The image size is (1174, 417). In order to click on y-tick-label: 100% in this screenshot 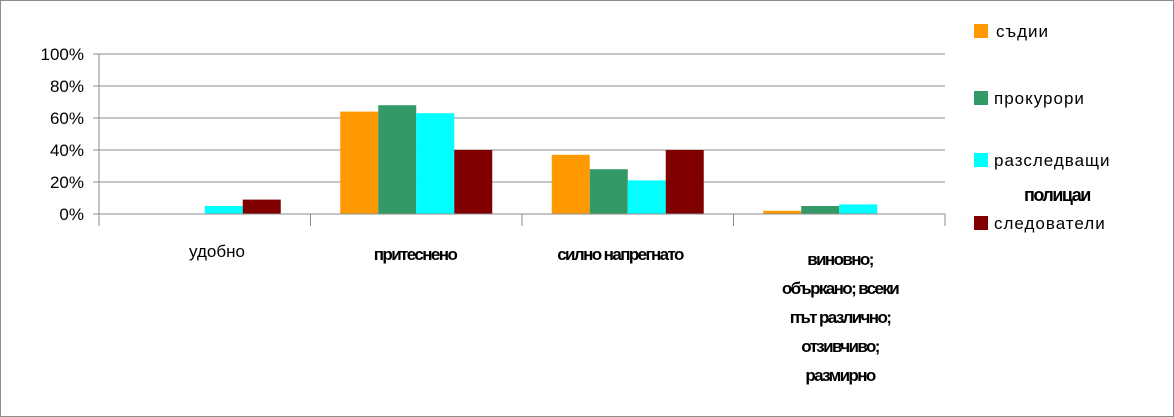, I will do `click(62, 54)`.